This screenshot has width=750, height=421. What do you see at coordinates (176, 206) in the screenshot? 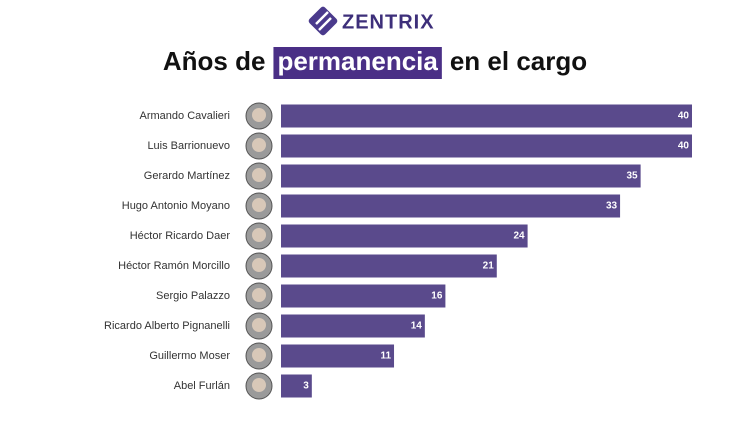
I see `category-label: Hugo Antonio Moyano` at bounding box center [176, 206].